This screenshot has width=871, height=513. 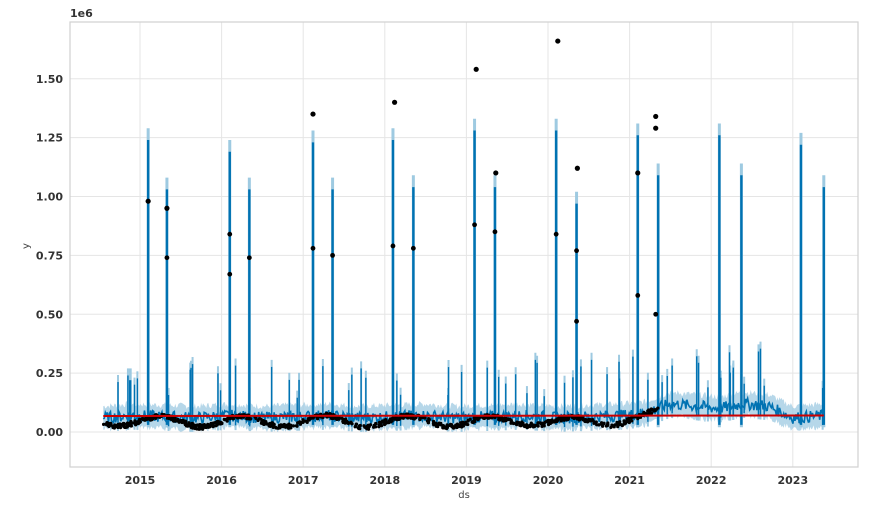 I want to click on y-tick-label: 0.00, so click(x=49, y=432).